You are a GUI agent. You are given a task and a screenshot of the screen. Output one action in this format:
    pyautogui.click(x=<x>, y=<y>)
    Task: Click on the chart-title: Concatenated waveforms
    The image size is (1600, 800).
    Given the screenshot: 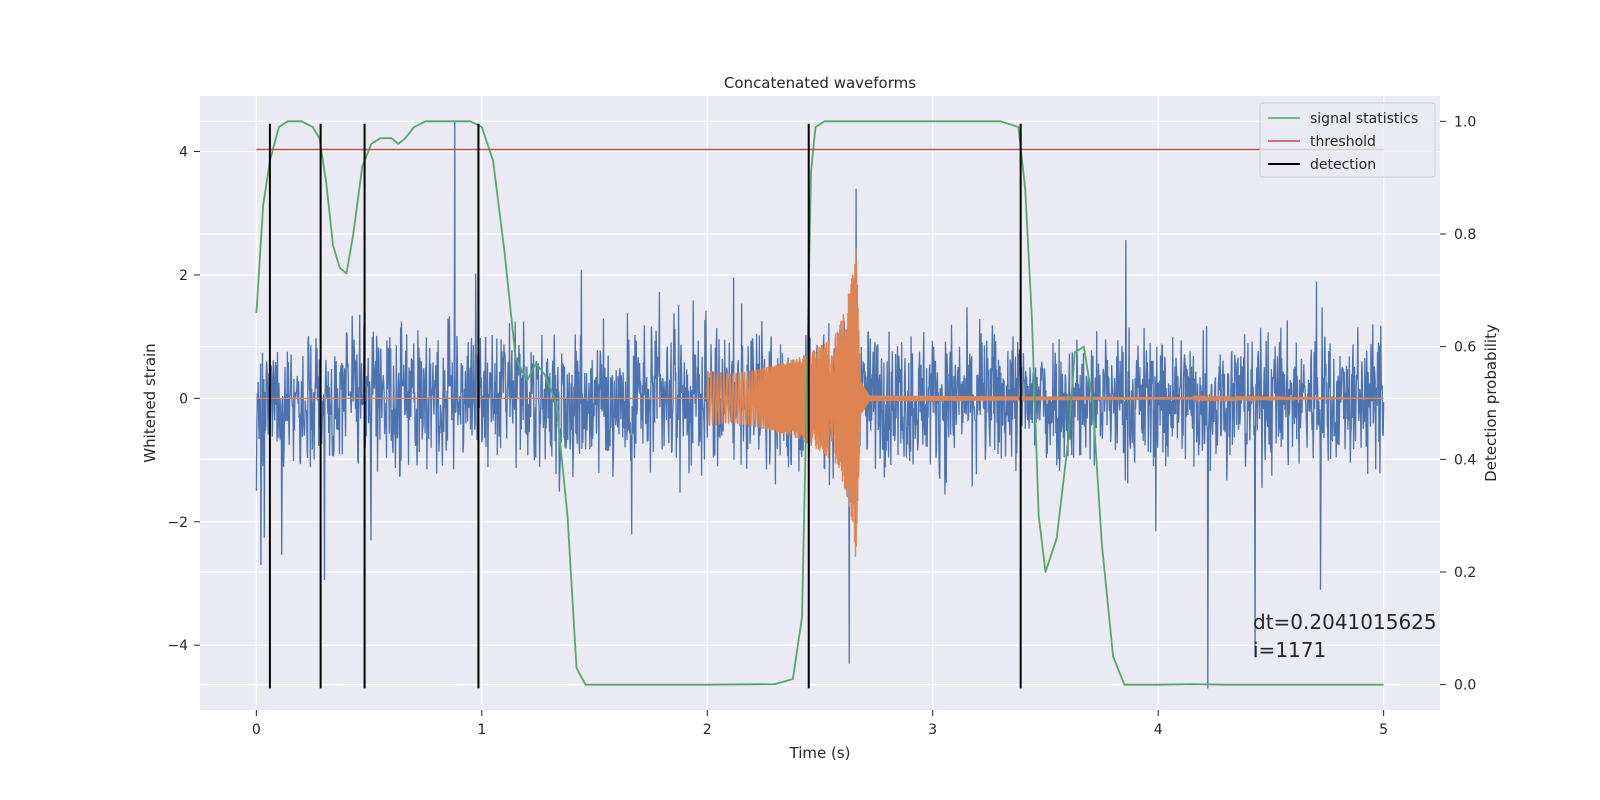 What is the action you would take?
    pyautogui.click(x=820, y=83)
    